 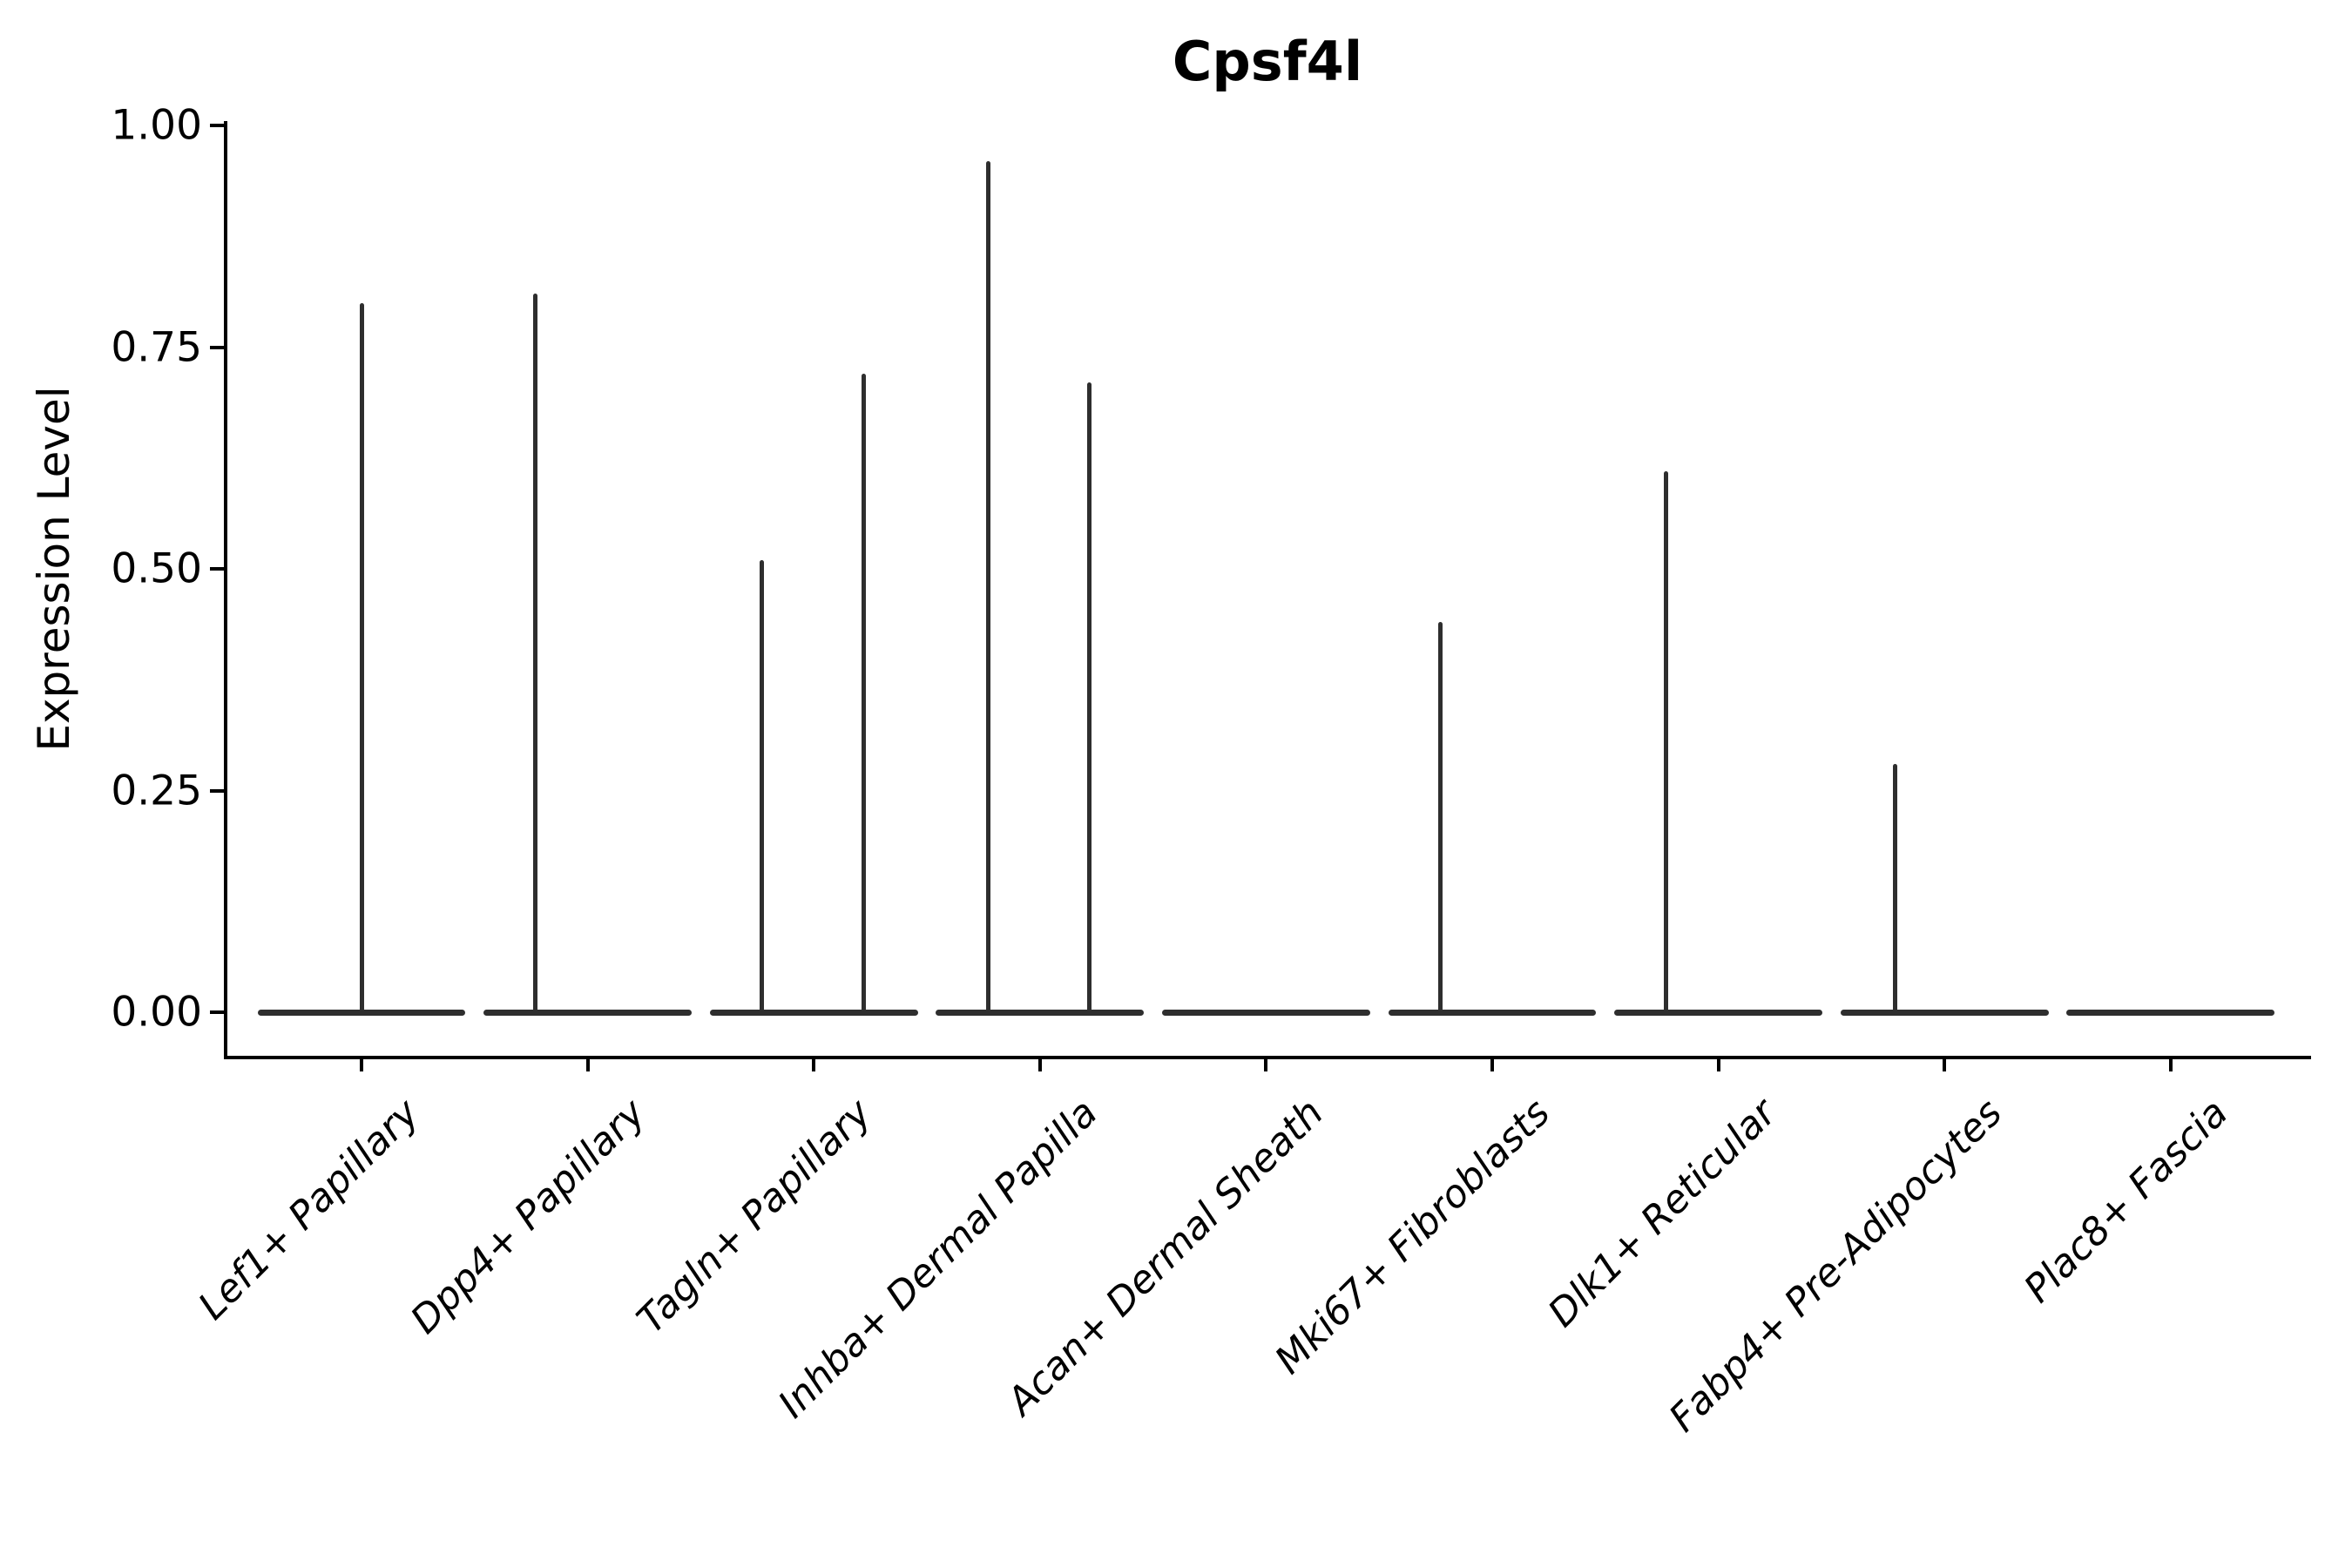 I want to click on x-tick-label: Lef1+ Papillary, so click(x=309, y=1210).